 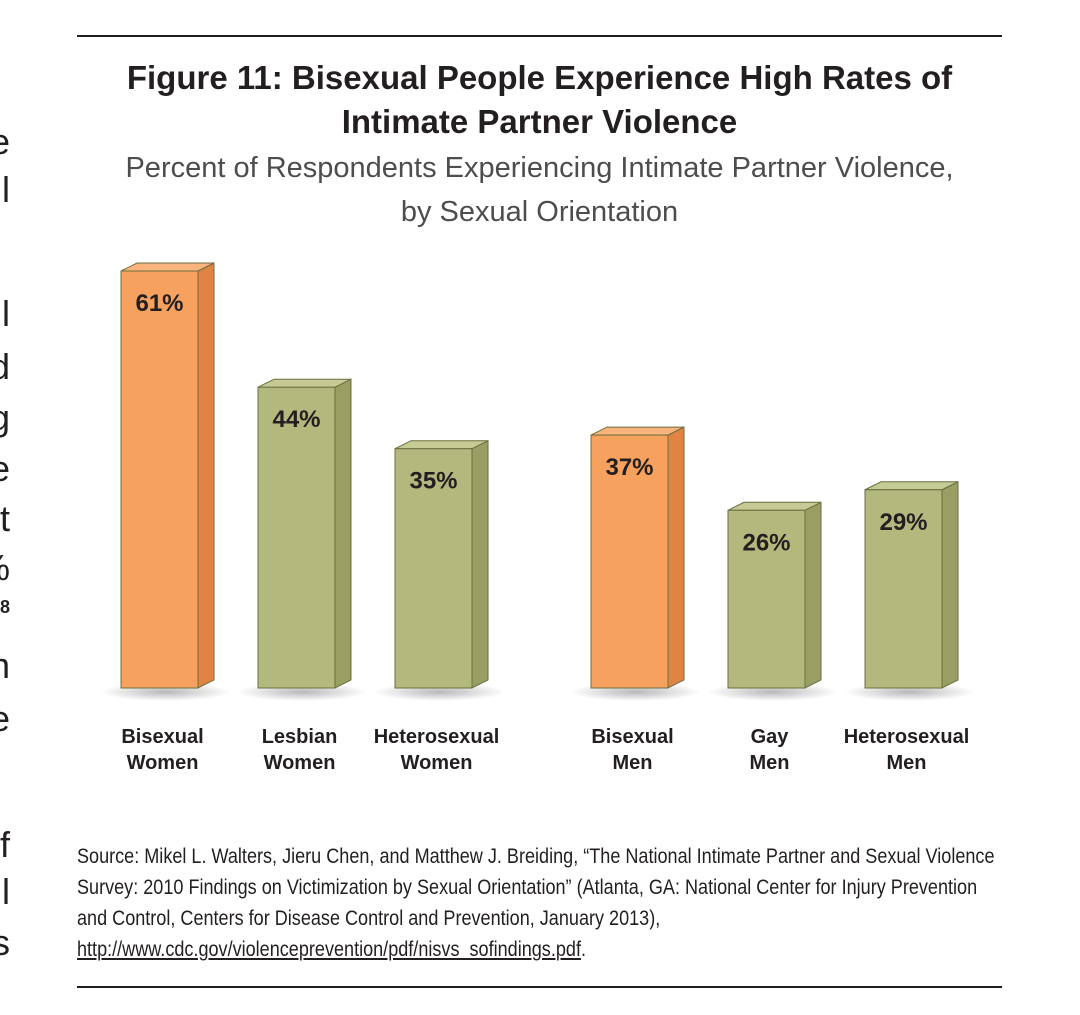 I want to click on bottom-divider, so click(x=539, y=987).